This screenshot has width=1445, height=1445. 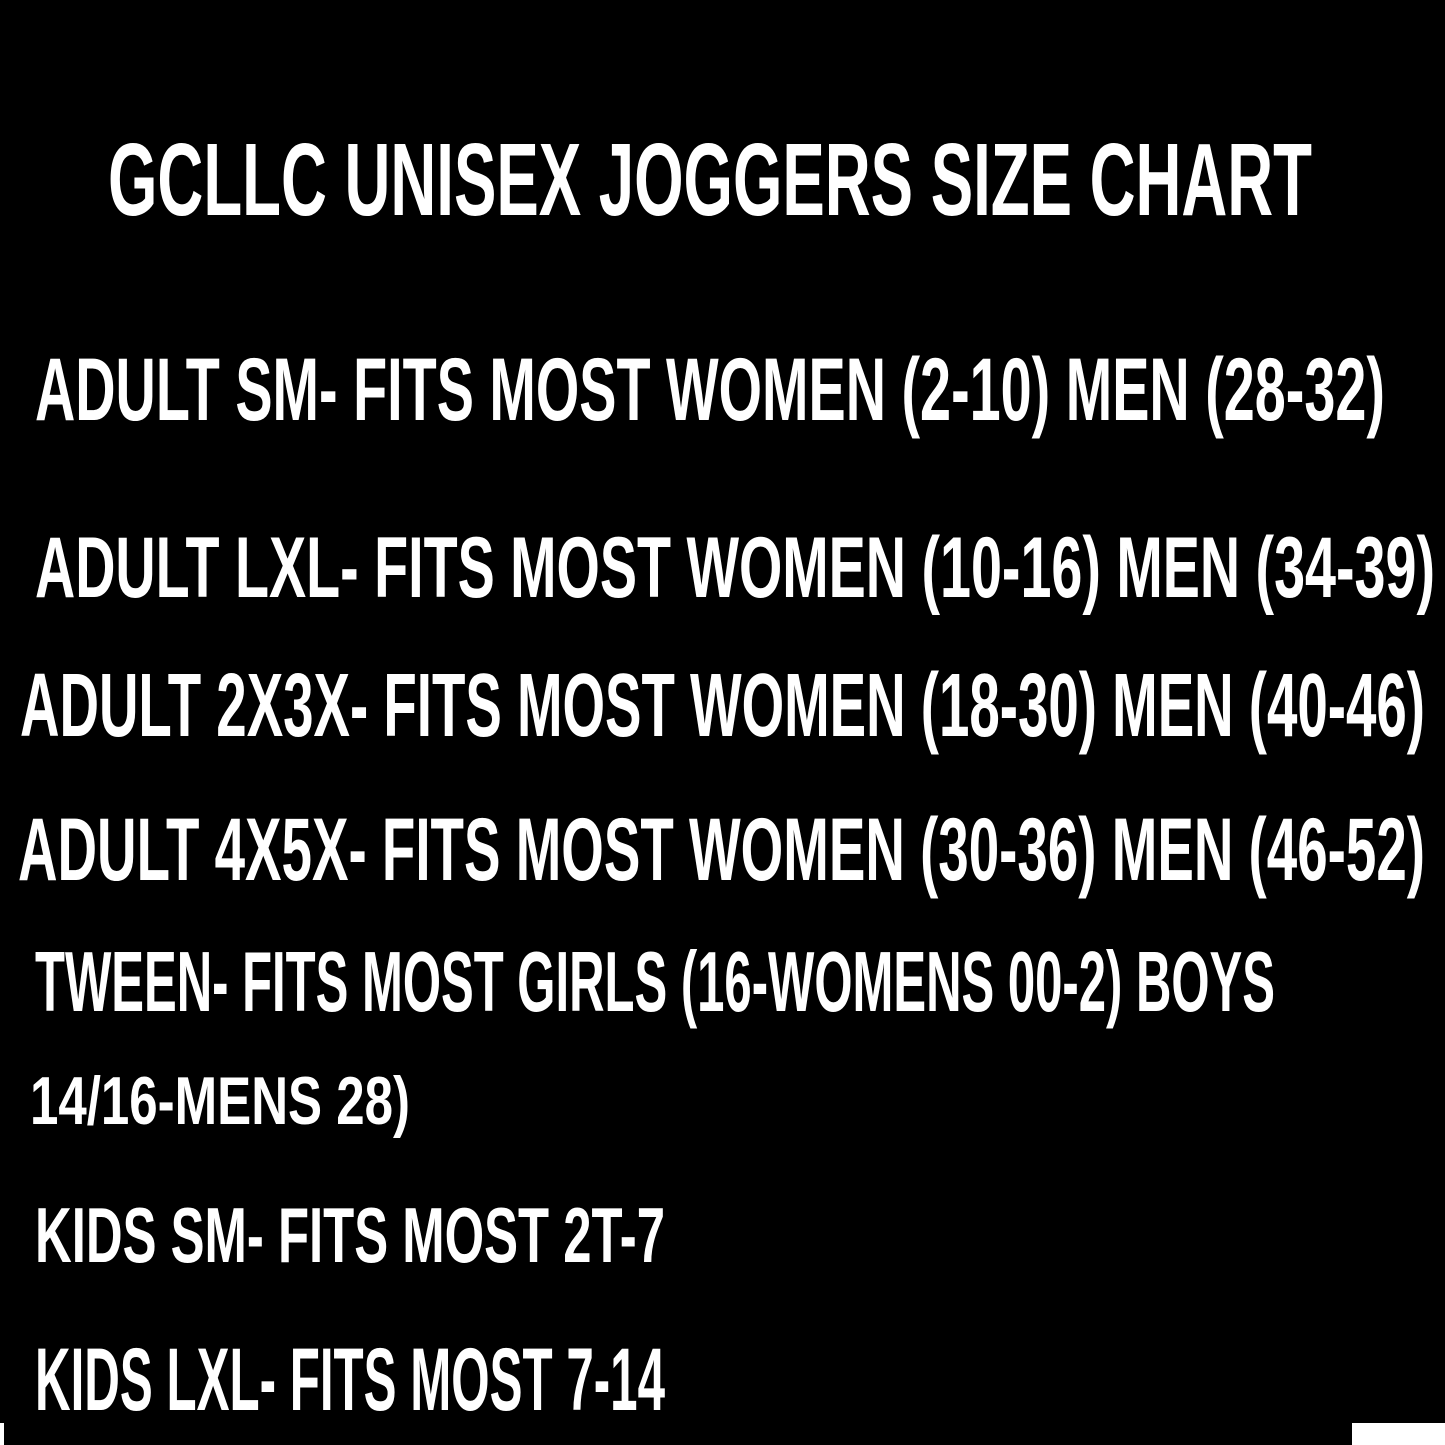 What do you see at coordinates (710, 179) in the screenshot?
I see `page-title: GCLLC UNISEX JOGGERS SIZE CHART` at bounding box center [710, 179].